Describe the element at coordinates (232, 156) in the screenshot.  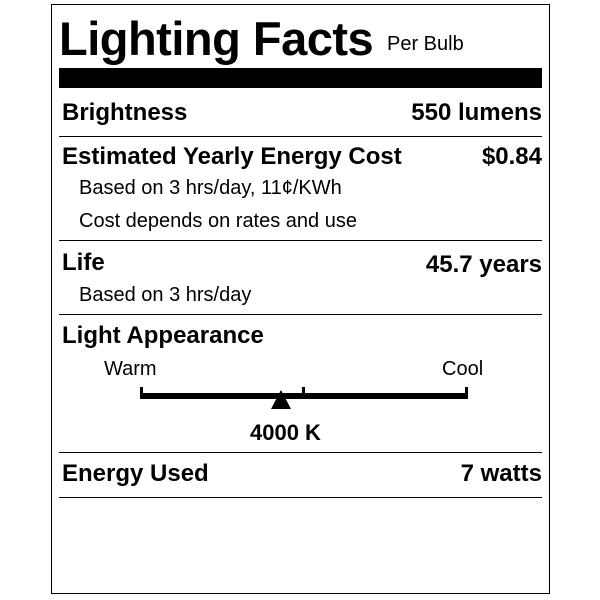
I see `energy-cost-label: Estimated Yearly Energy Cost` at that location.